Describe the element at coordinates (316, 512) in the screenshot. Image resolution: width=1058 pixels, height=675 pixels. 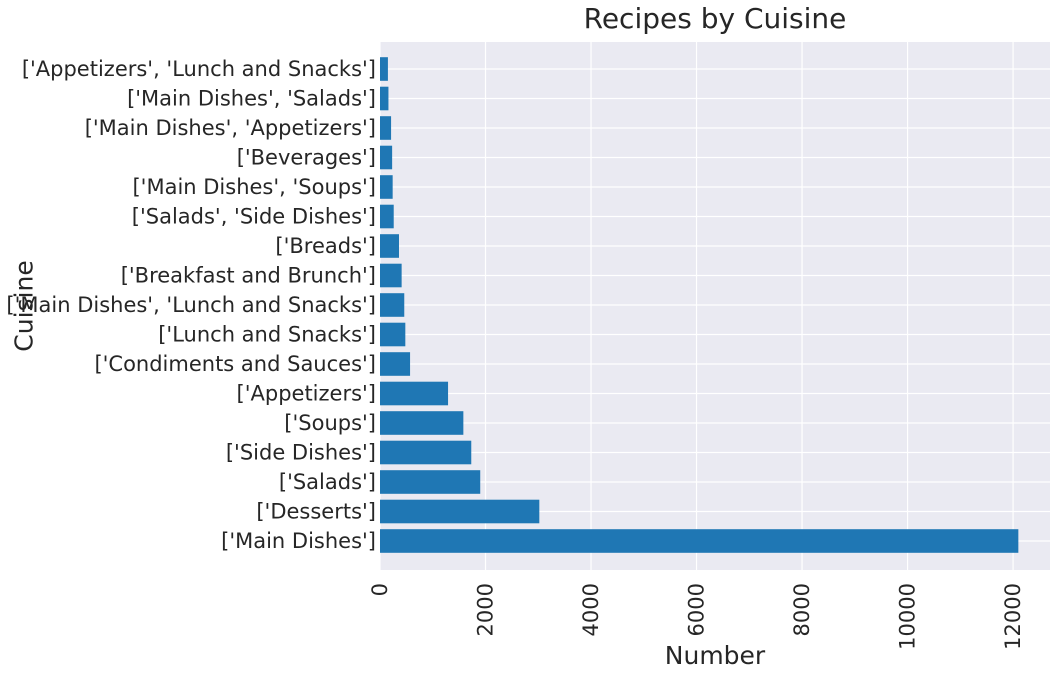
I see `category-label: ['Desserts']` at that location.